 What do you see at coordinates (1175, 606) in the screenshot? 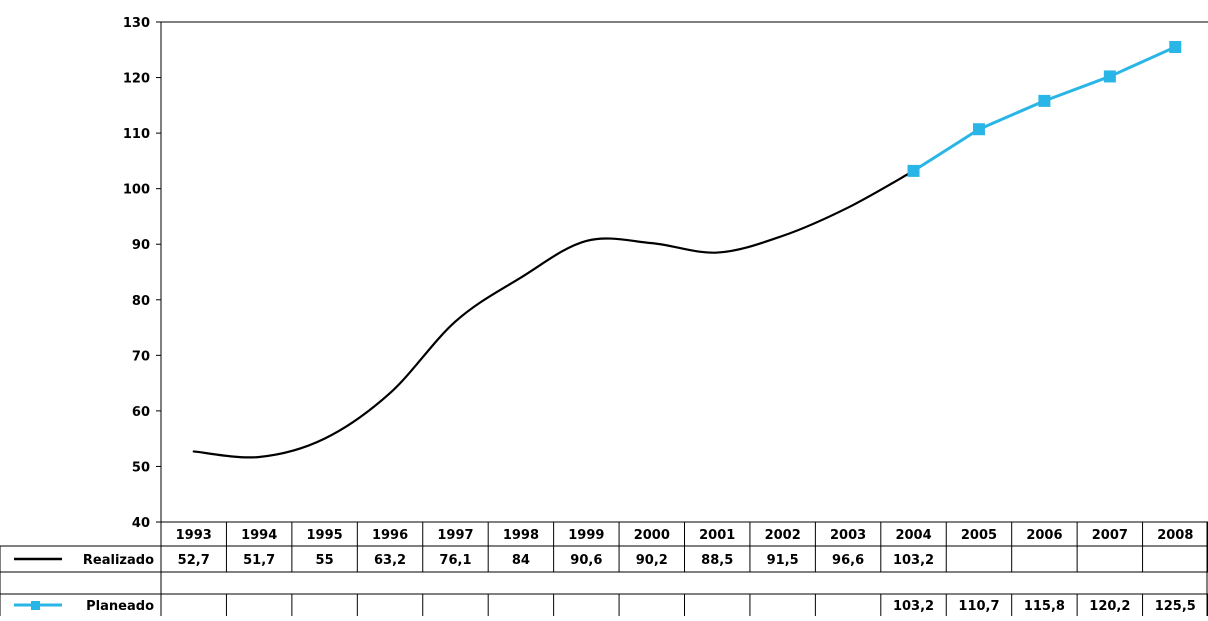
I see `data-label-planeado: 125,5` at bounding box center [1175, 606].